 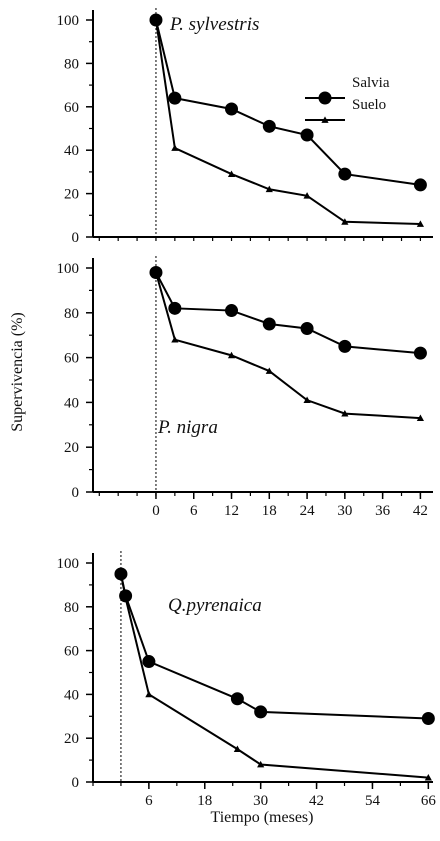 What do you see at coordinates (204, 801) in the screenshot?
I see `p3-x-tick-label: 18` at bounding box center [204, 801].